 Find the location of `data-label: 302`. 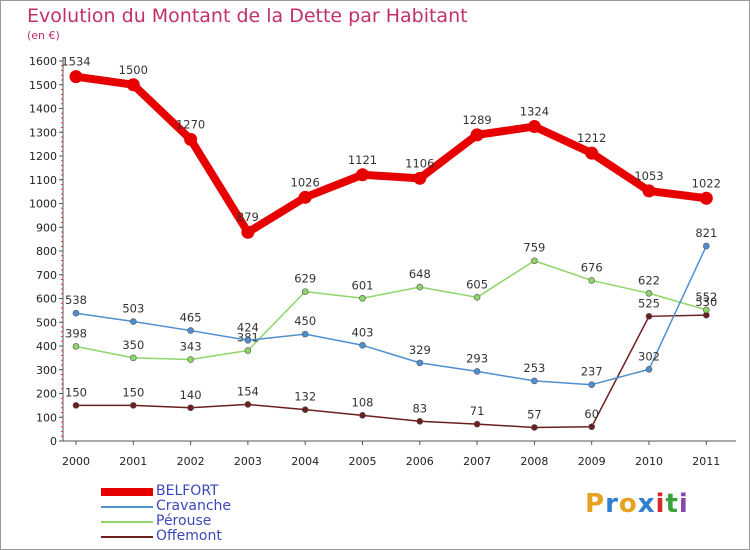

data-label: 302 is located at coordinates (649, 356).